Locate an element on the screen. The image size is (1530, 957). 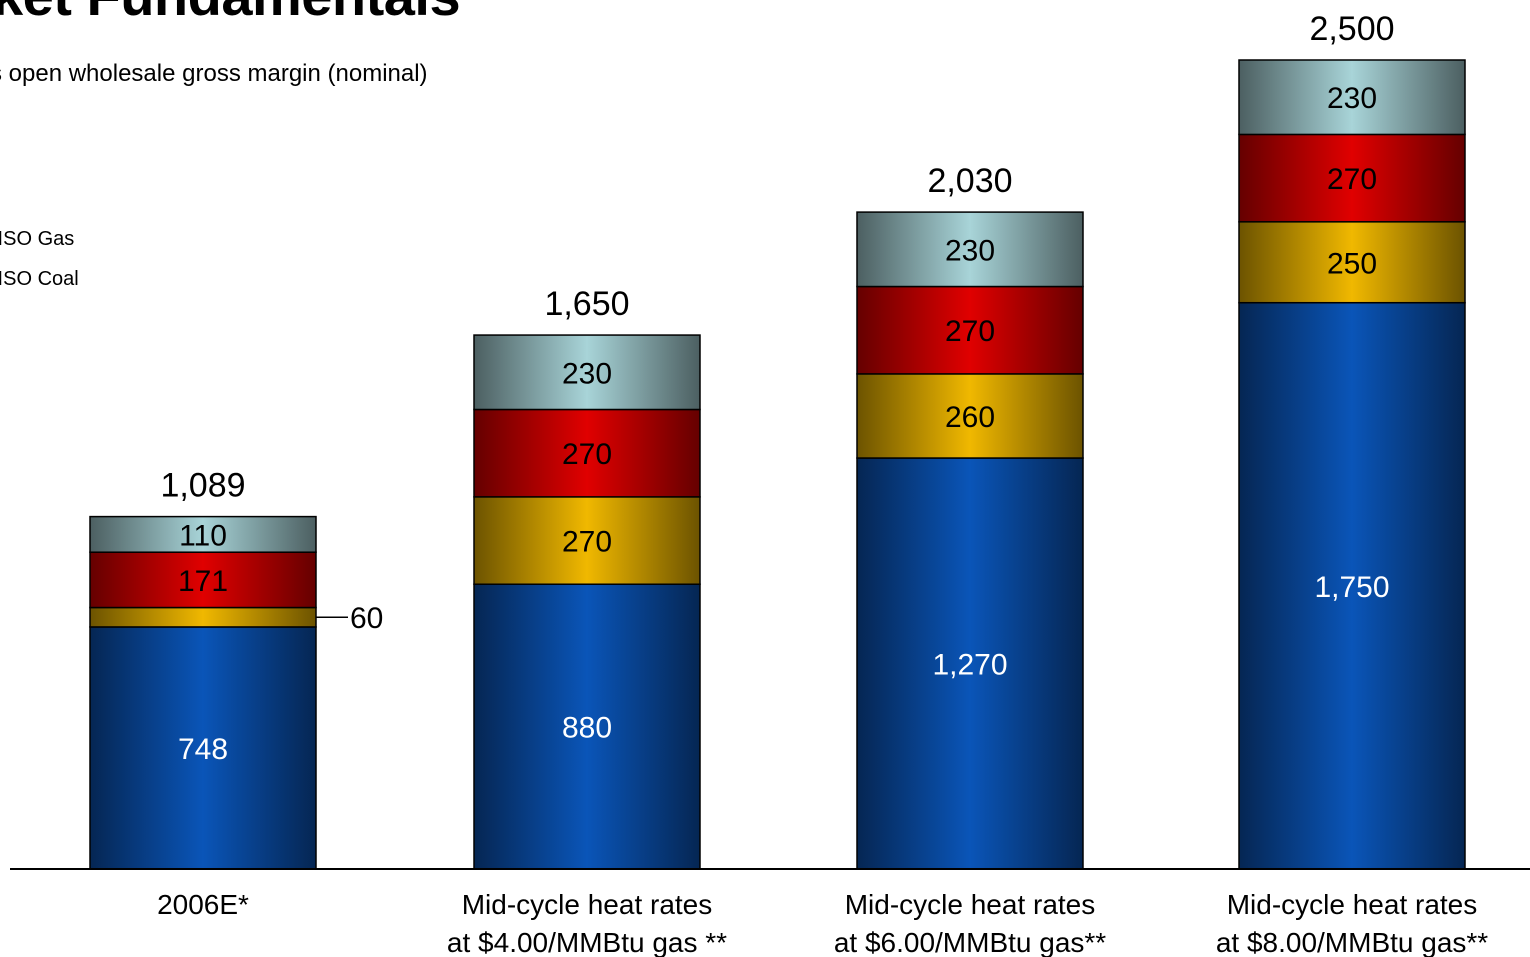
data-label-coal: 270 is located at coordinates (587, 542).